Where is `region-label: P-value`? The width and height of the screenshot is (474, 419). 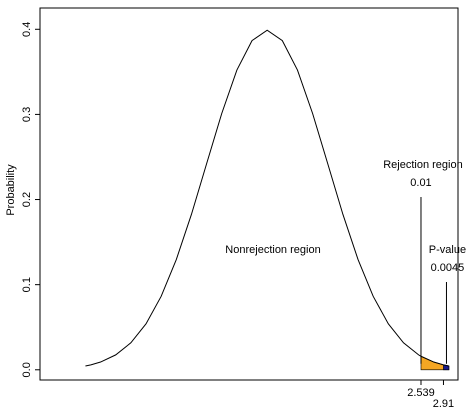 region-label: P-value is located at coordinates (447, 250).